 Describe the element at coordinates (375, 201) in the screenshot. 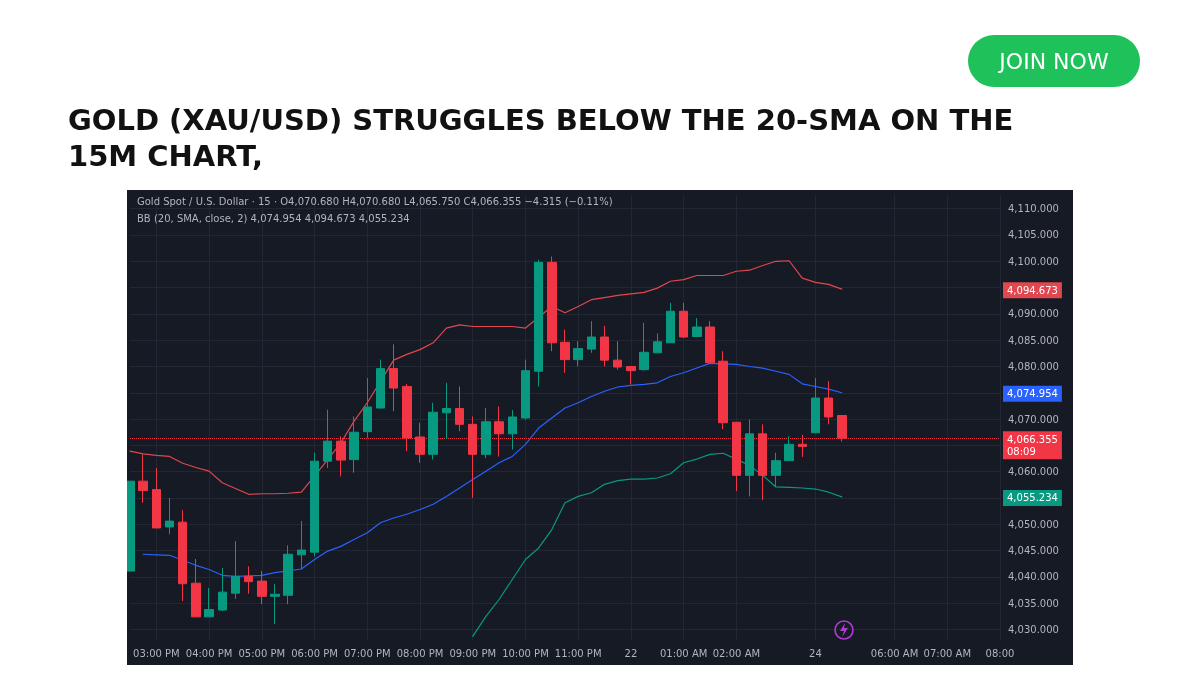

I see `annotation: Gold Spot / U.S. Dollar · 15 · O4,070.680 H4,070.680 L4,065.750 C4,066.355 −4.315 (−0.11%)` at that location.